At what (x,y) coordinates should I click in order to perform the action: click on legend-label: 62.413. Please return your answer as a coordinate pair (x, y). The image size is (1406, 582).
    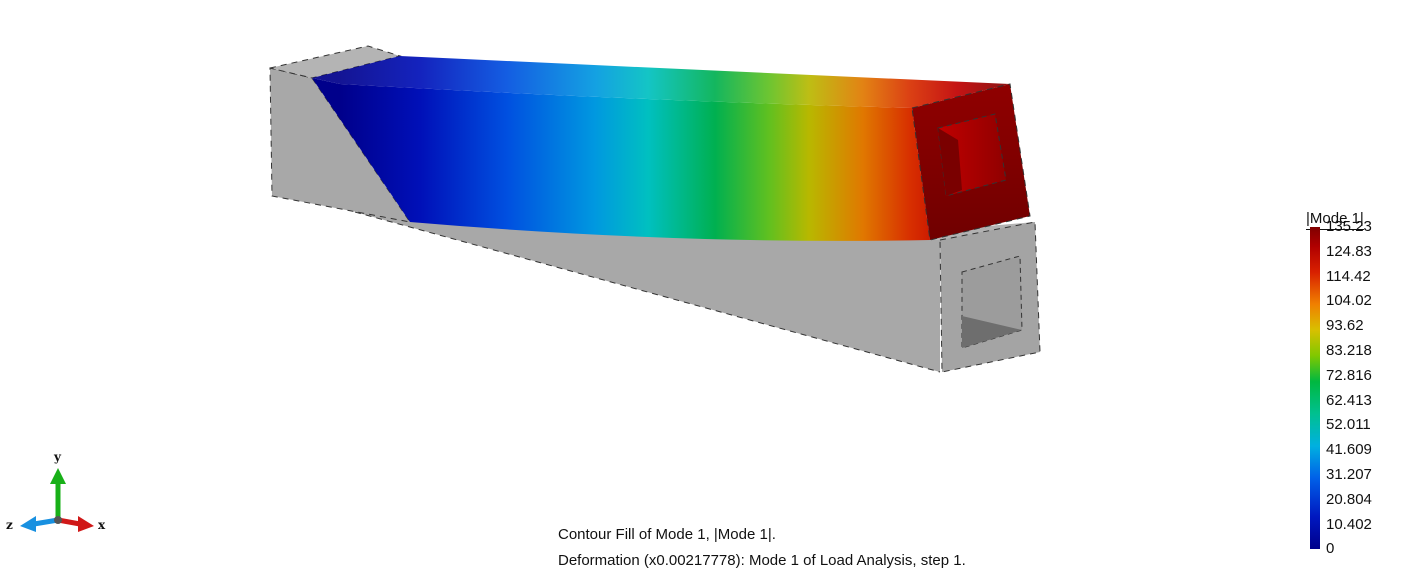
    Looking at the image, I should click on (1349, 400).